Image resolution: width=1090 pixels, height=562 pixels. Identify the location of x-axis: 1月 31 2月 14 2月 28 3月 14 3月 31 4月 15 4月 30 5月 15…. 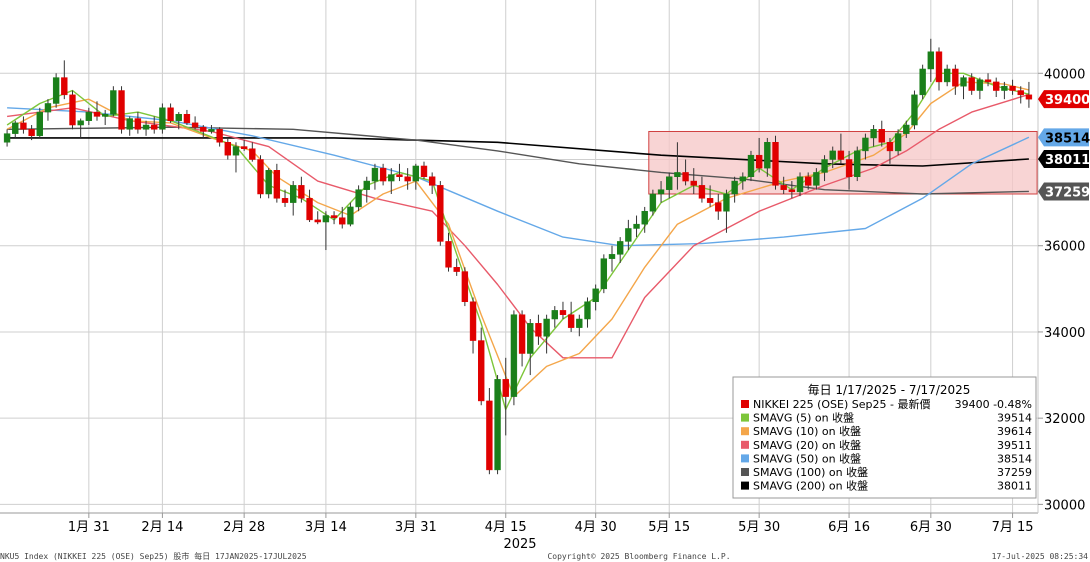
(551, 524).